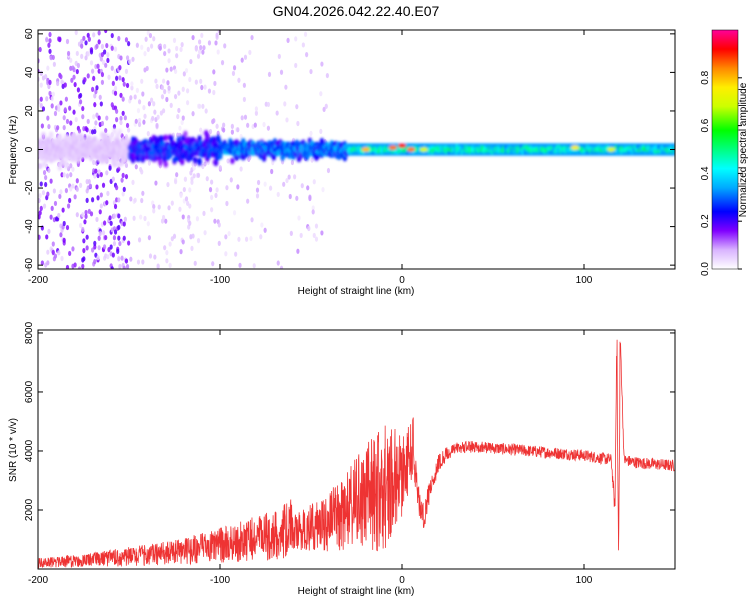 This screenshot has width=750, height=605. I want to click on colorbar-tick-label: 0.0, so click(705, 269).